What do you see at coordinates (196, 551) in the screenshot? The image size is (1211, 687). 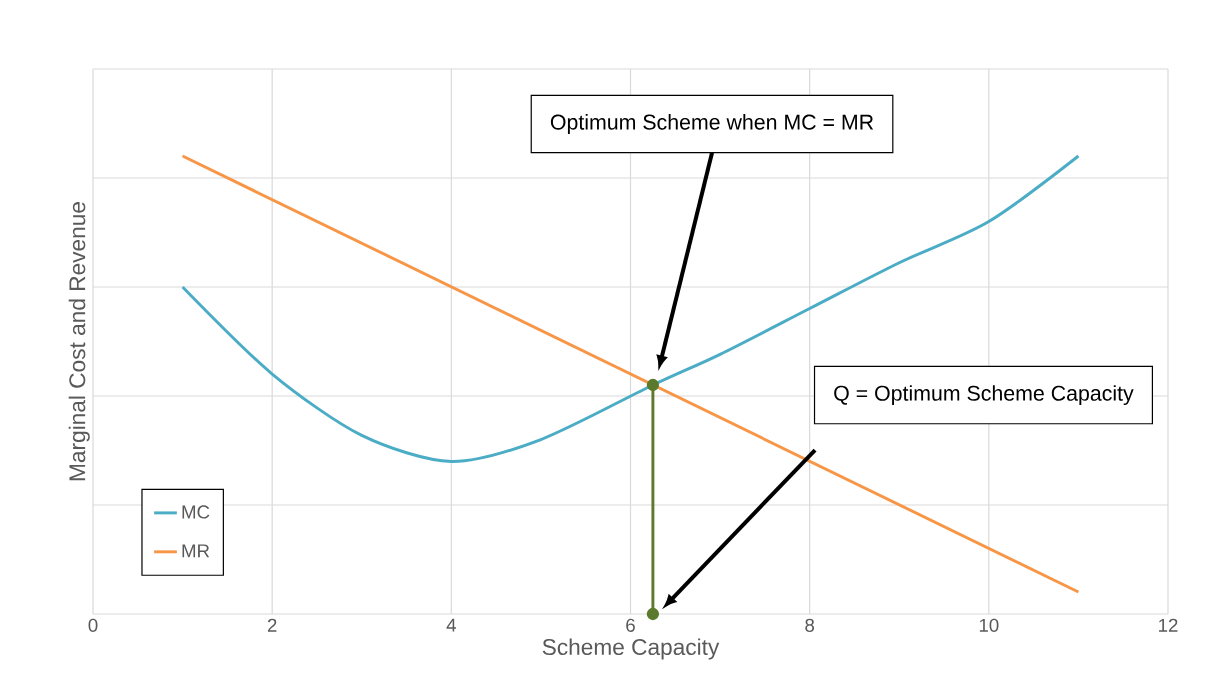 I see `legend-label: MR` at bounding box center [196, 551].